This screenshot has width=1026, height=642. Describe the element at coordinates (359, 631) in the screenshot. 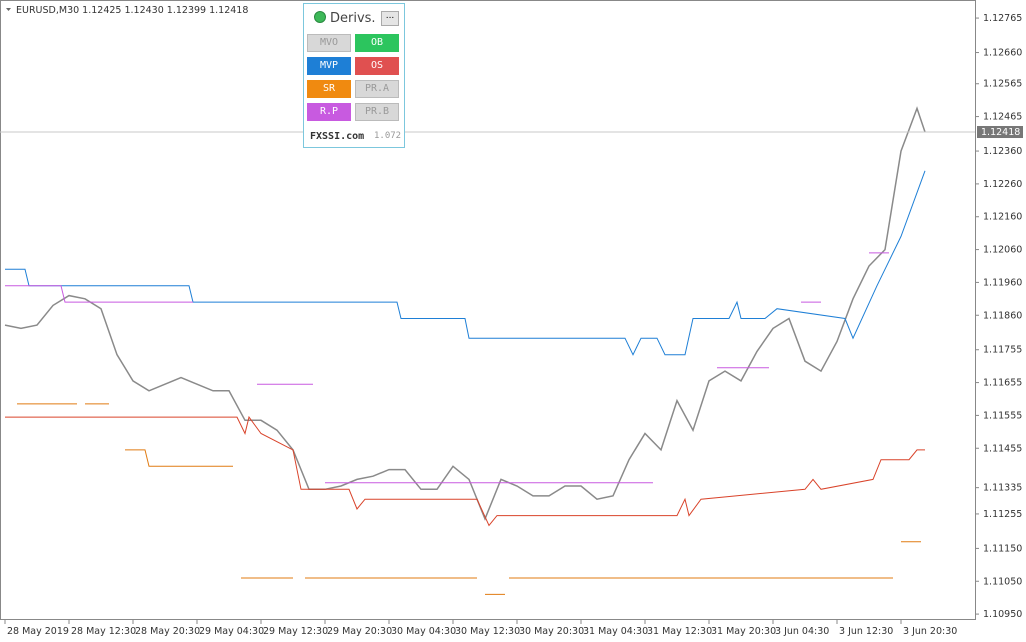

I see `x-tick-label: 29 May 20:30` at that location.